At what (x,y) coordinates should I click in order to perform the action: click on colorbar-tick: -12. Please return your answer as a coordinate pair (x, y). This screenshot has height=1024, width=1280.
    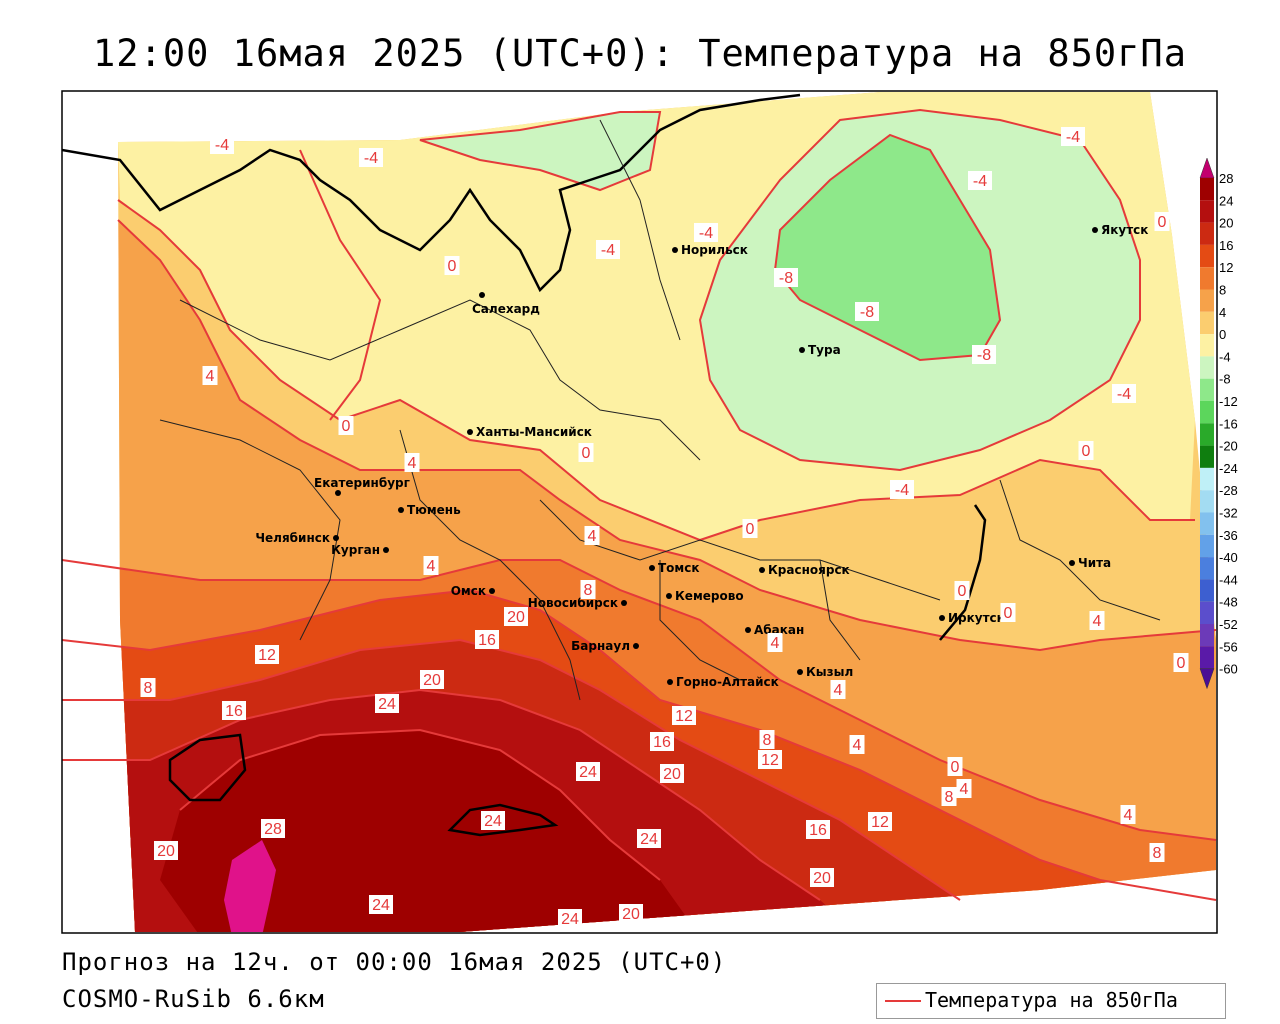
    Looking at the image, I should click on (1228, 401).